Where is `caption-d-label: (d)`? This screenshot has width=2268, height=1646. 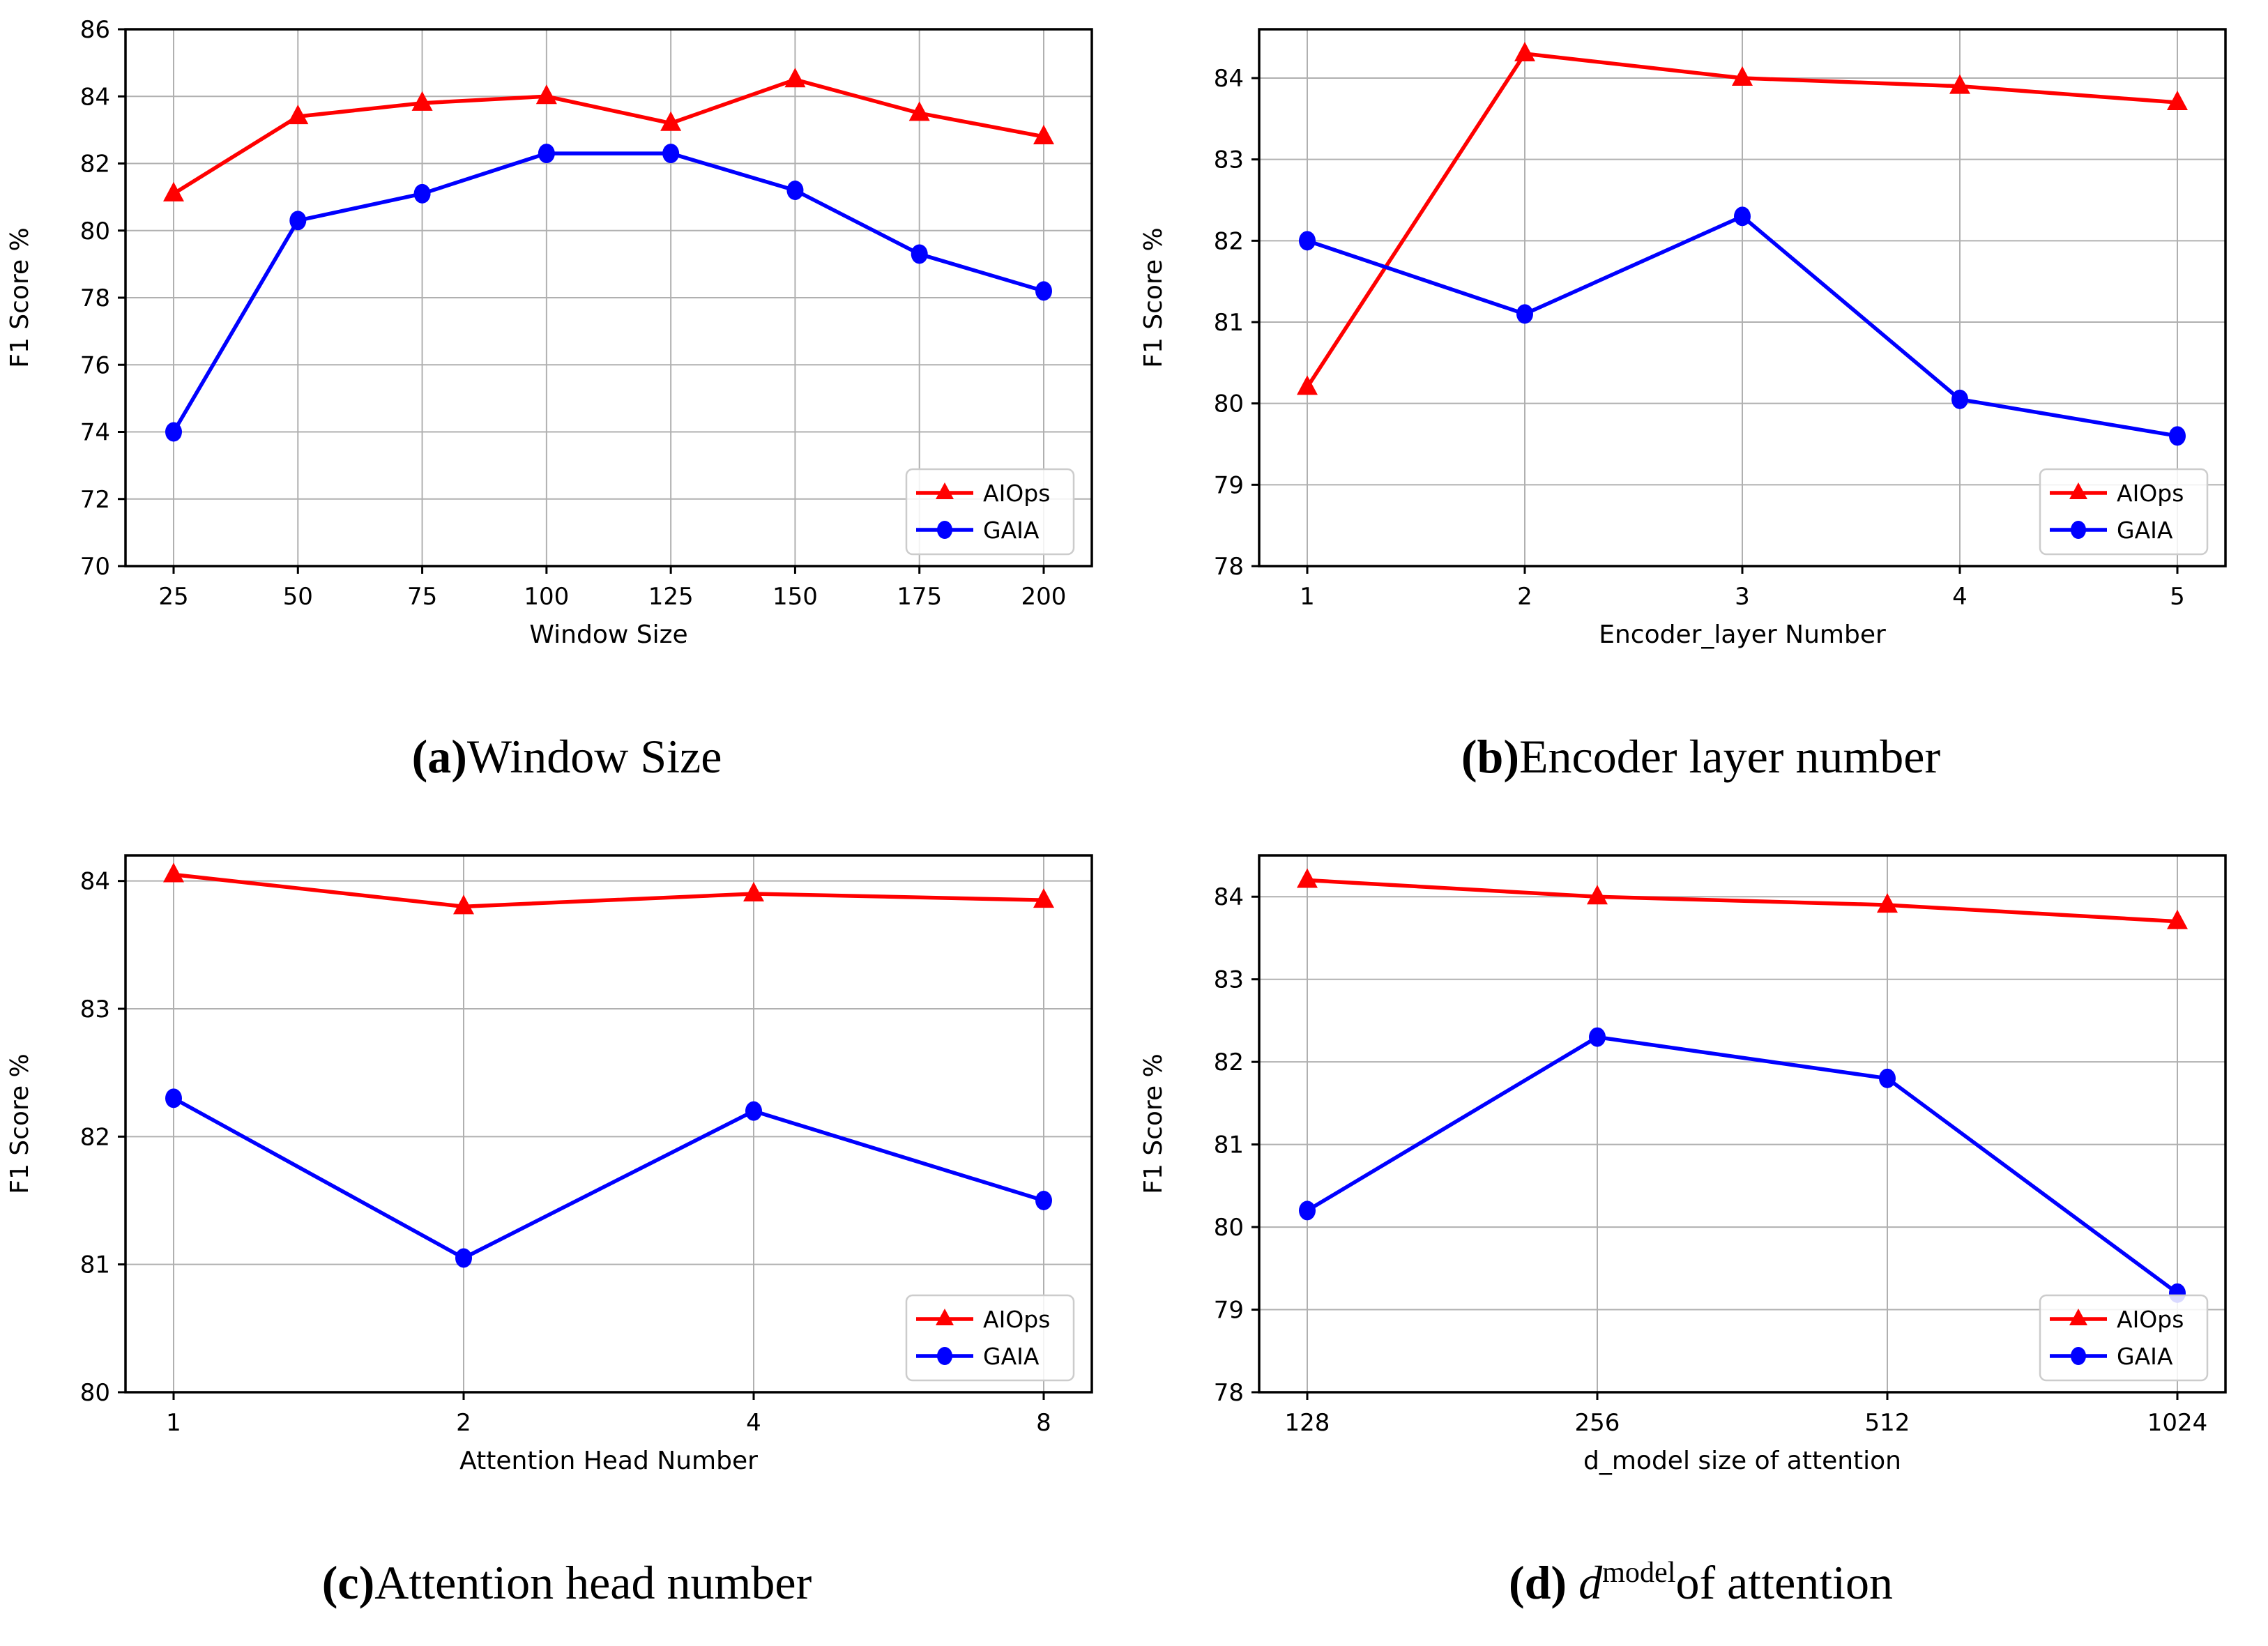 caption-d-label: (d) is located at coordinates (1537, 1582).